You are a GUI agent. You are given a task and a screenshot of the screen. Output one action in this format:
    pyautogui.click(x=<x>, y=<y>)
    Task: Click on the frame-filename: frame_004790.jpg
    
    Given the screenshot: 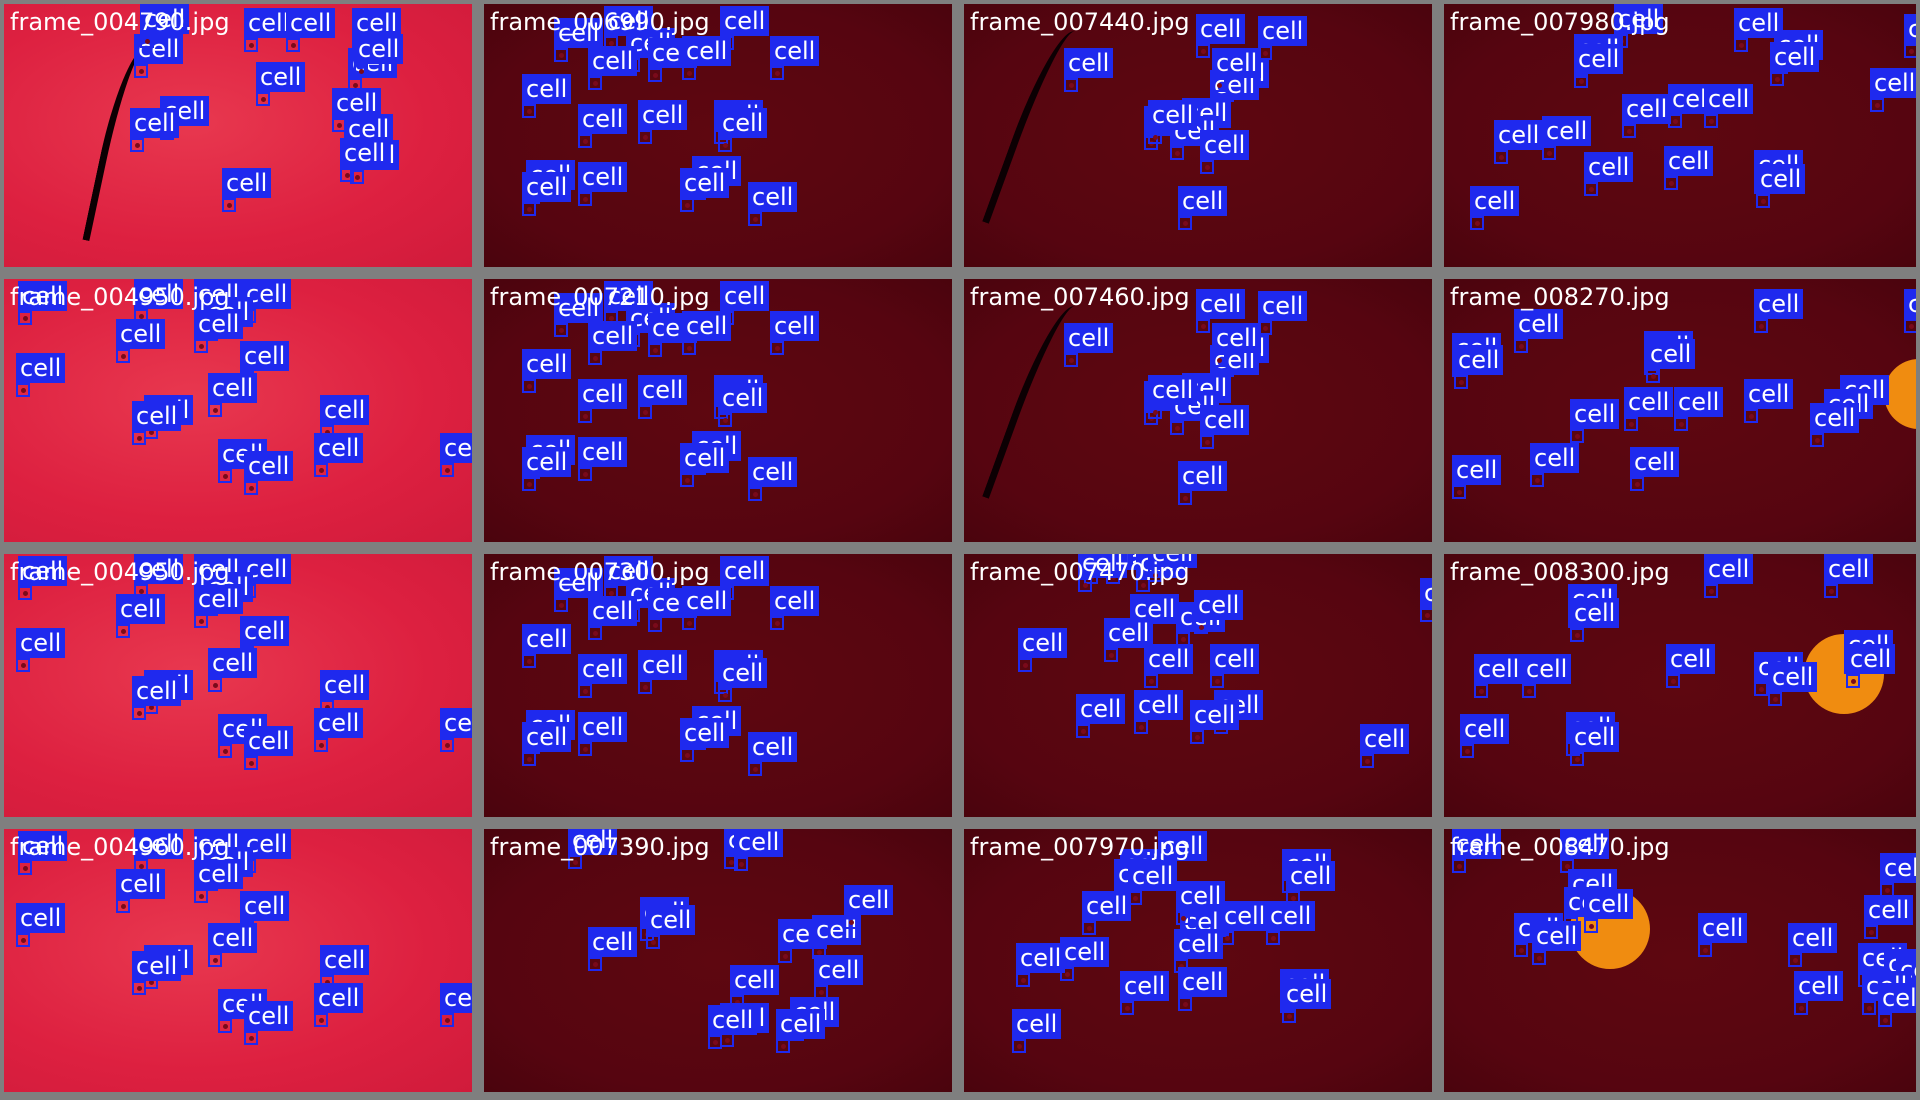 What is the action you would take?
    pyautogui.click(x=120, y=22)
    